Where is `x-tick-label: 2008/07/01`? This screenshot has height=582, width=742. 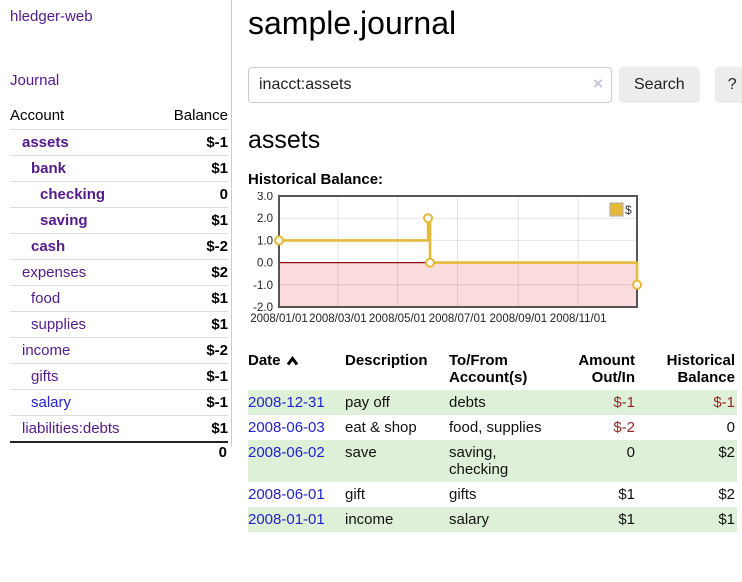
x-tick-label: 2008/07/01 is located at coordinates (458, 319).